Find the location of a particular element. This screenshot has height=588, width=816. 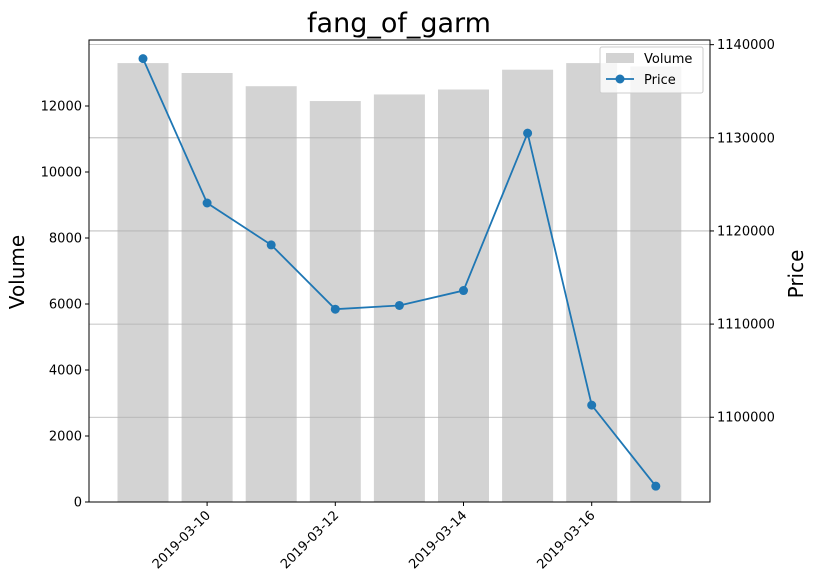

y-right-tick-label: 1130000 is located at coordinates (746, 138).